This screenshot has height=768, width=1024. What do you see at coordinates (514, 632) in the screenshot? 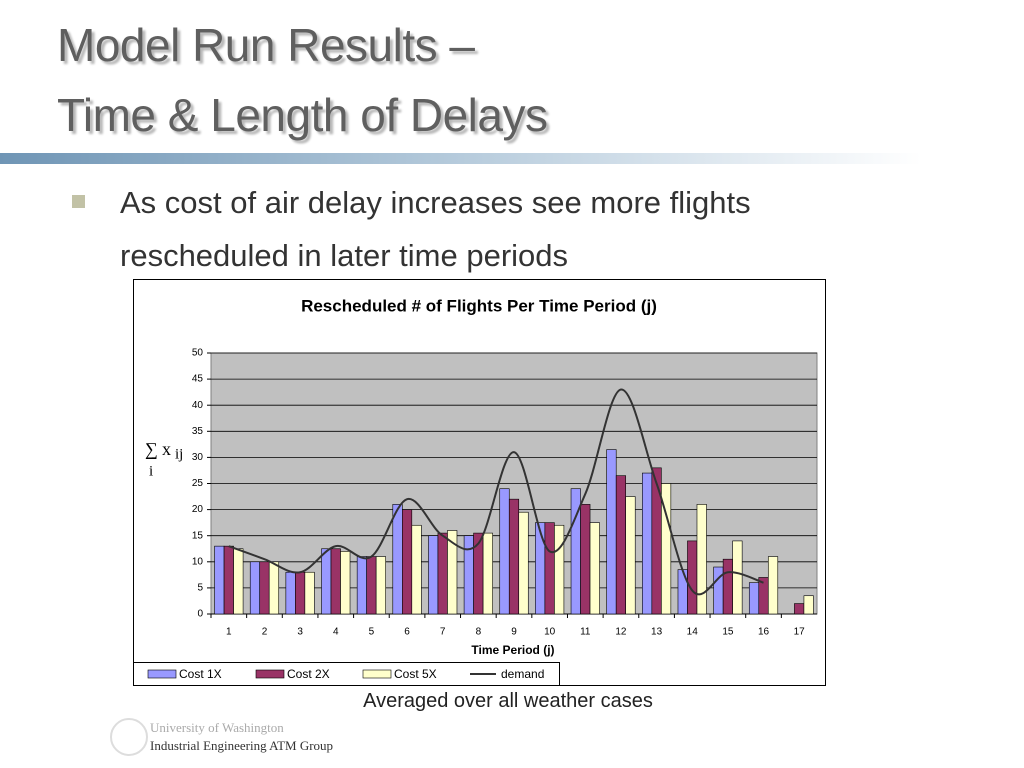
I see `x-tick-label: 9` at bounding box center [514, 632].